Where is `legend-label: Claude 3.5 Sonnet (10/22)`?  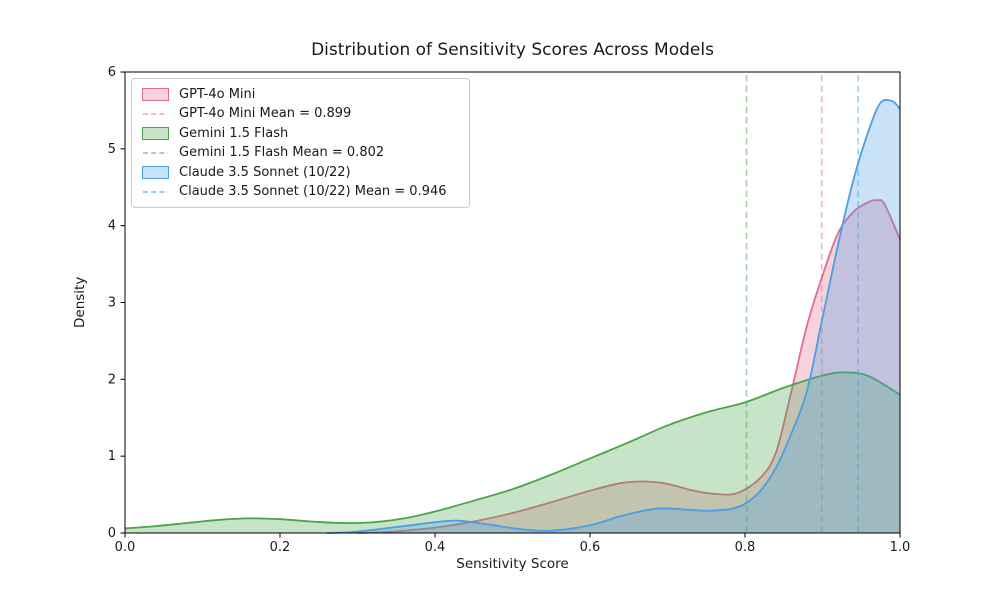 legend-label: Claude 3.5 Sonnet (10/22) is located at coordinates (265, 172).